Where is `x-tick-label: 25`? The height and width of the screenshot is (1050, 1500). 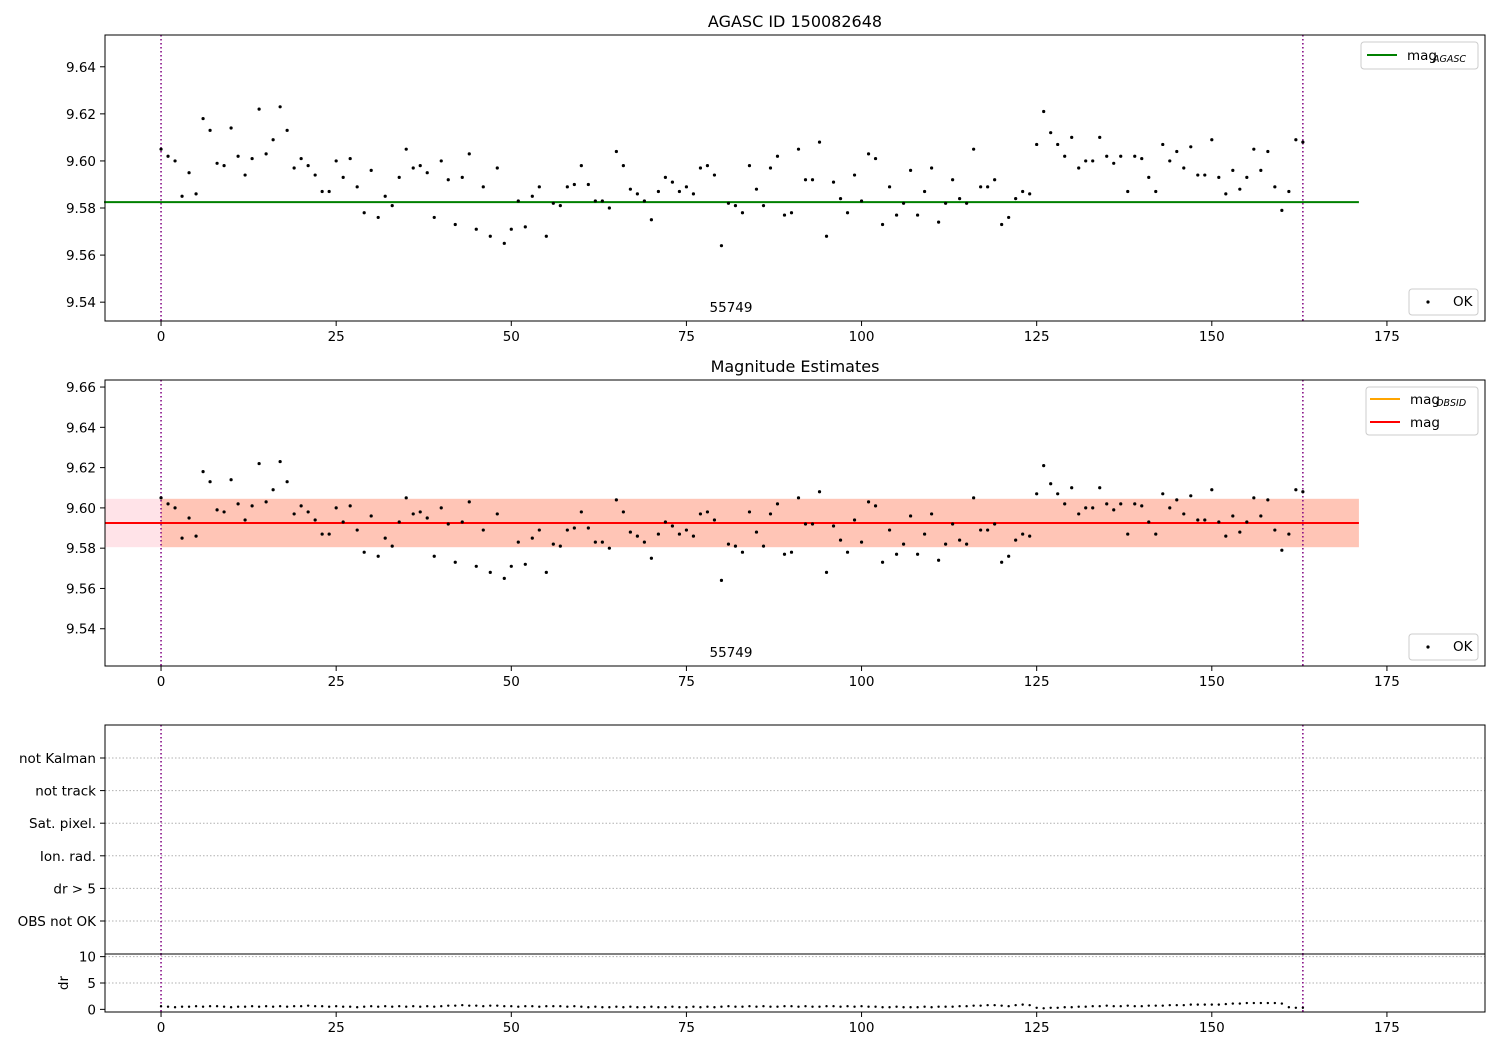
x-tick-label: 25 is located at coordinates (336, 1028).